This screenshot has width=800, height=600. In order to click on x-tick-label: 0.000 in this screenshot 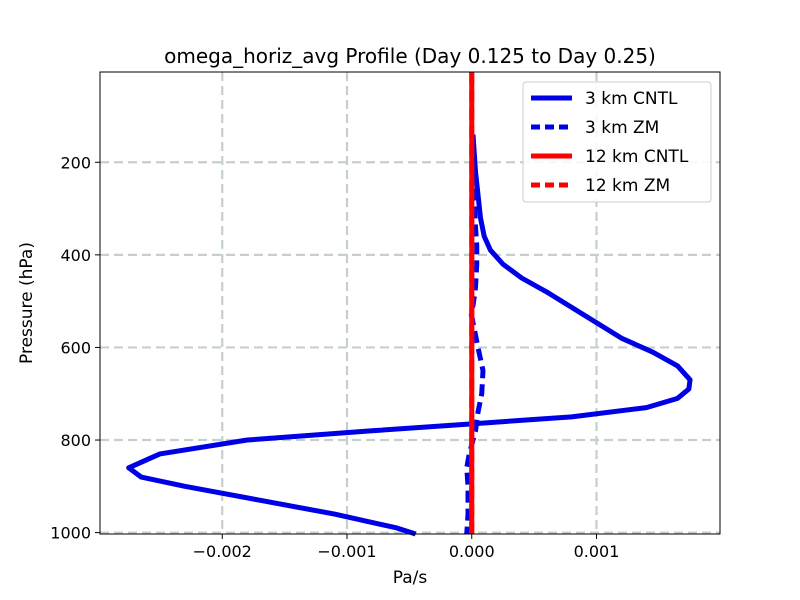, I will do `click(472, 551)`.